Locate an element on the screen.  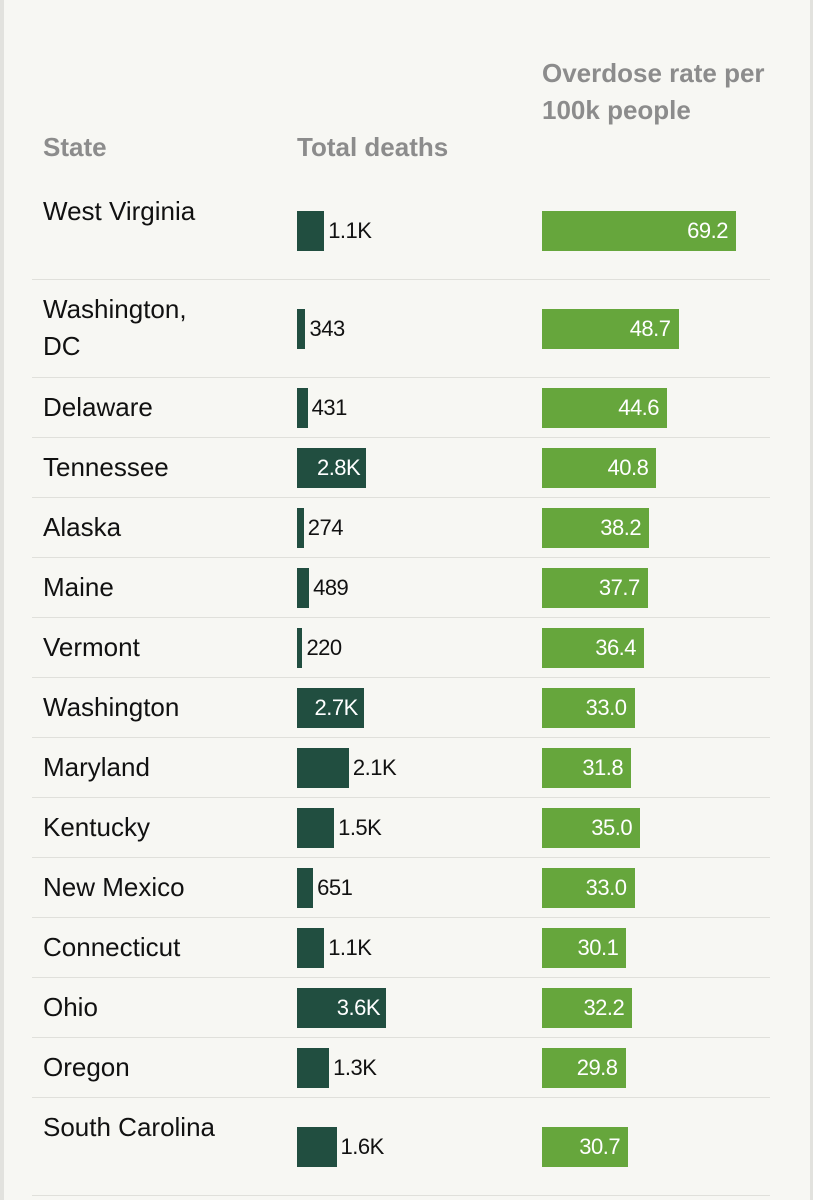
total-deaths-label: 2.8K is located at coordinates (338, 467).